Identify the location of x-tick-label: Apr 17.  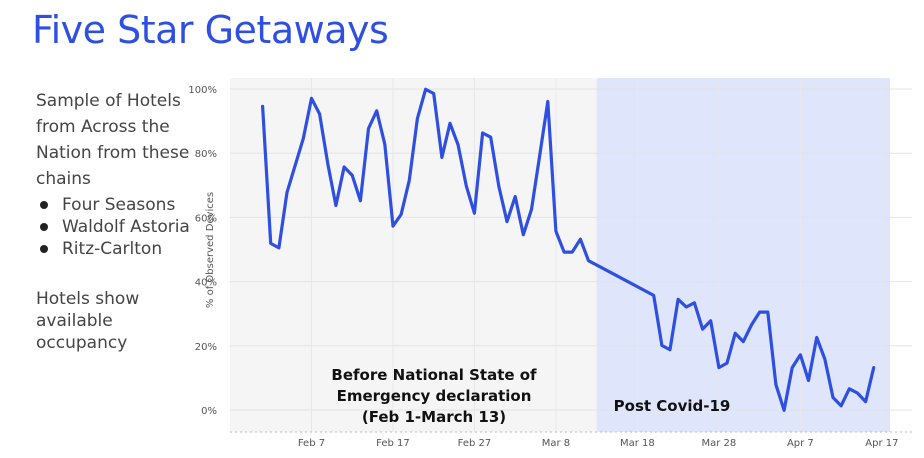
(881, 443).